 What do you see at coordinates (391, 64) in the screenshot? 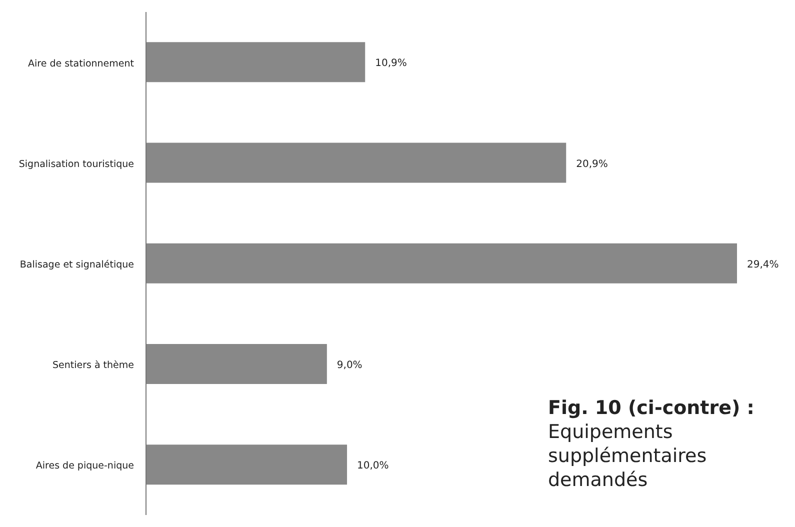
I see `data-label: 10,9%` at bounding box center [391, 64].